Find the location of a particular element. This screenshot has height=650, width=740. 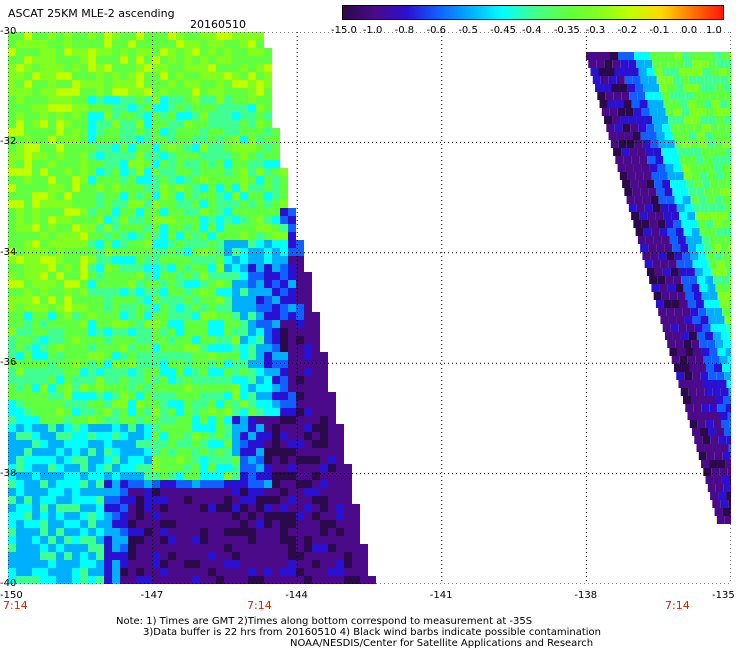

colorbar-tick-label: -0.3 is located at coordinates (595, 30).